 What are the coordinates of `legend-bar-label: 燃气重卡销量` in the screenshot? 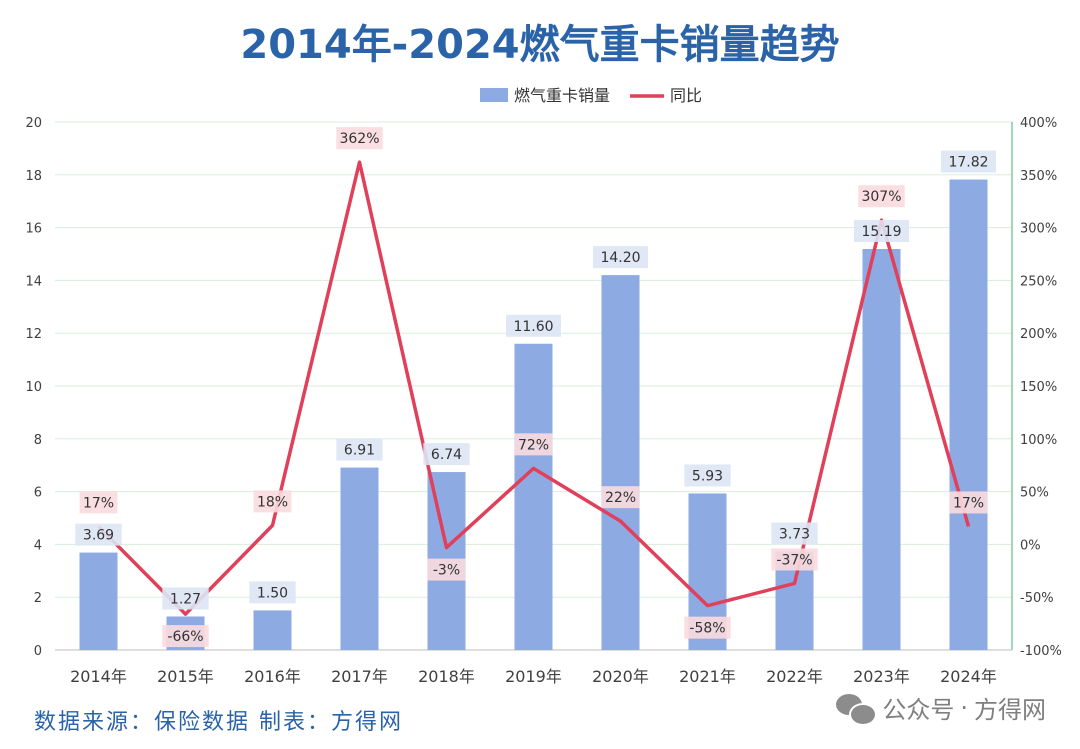 It's located at (562, 95).